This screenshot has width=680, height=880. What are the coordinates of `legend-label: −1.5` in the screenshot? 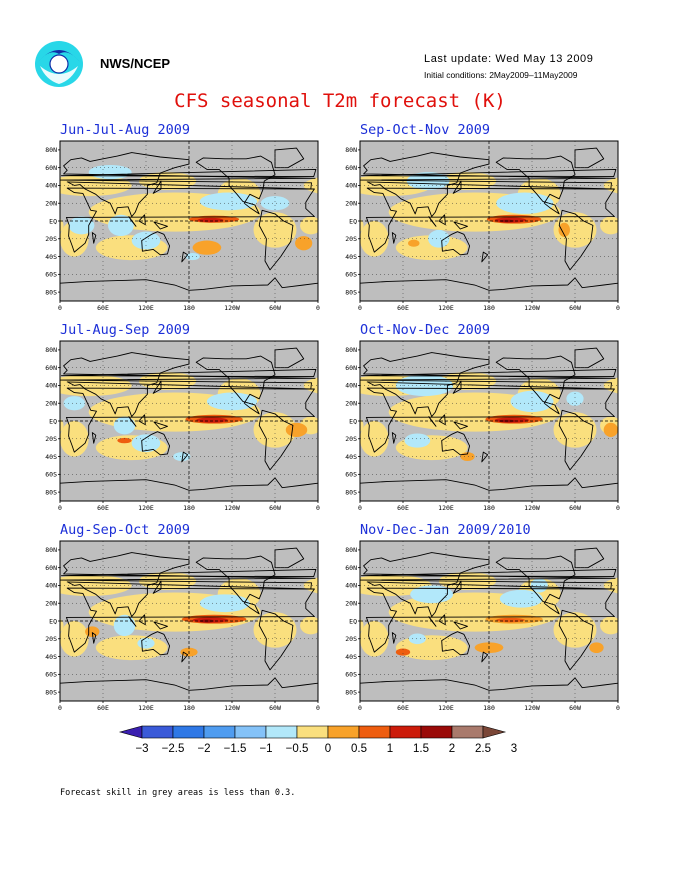 It's located at (235, 749).